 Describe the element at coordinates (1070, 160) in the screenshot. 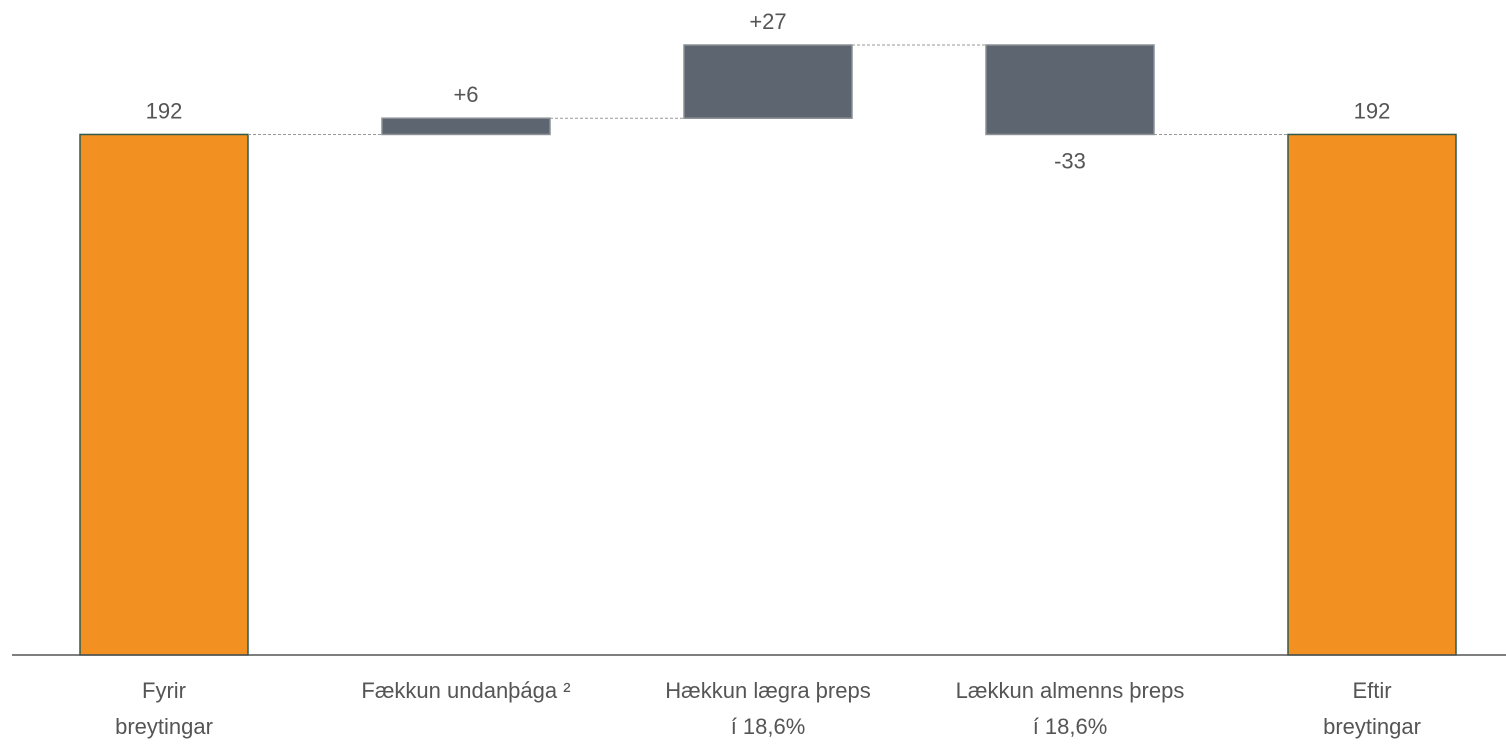

I see `value-label: -33` at that location.